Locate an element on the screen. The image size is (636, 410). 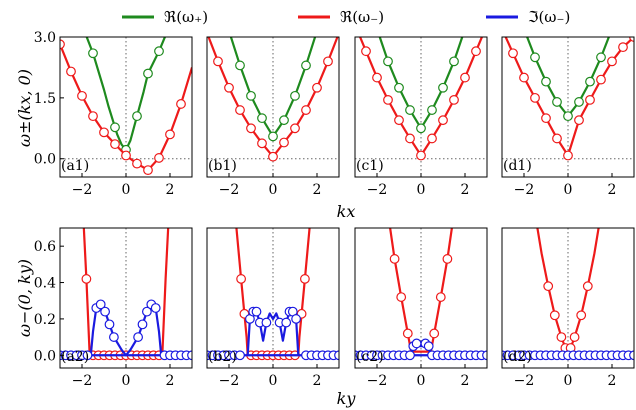
y-tick-label: 0.6 is located at coordinates (45, 247).